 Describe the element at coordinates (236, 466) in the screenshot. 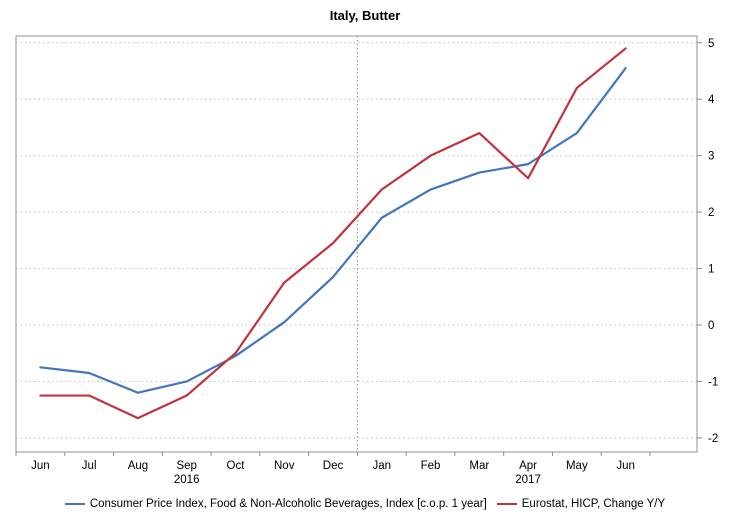

I see `month-label: Oct` at that location.